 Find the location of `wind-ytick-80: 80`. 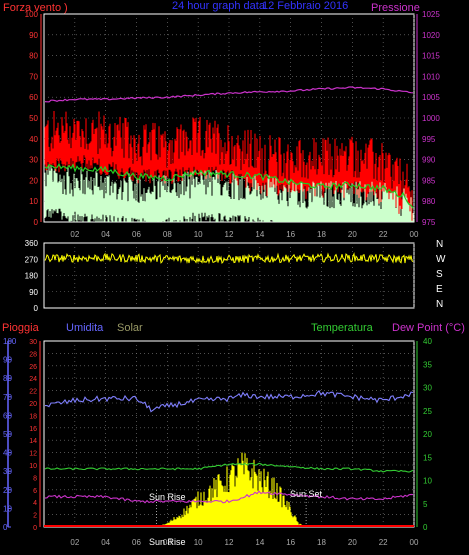

wind-ytick-80: 80 is located at coordinates (33, 56).